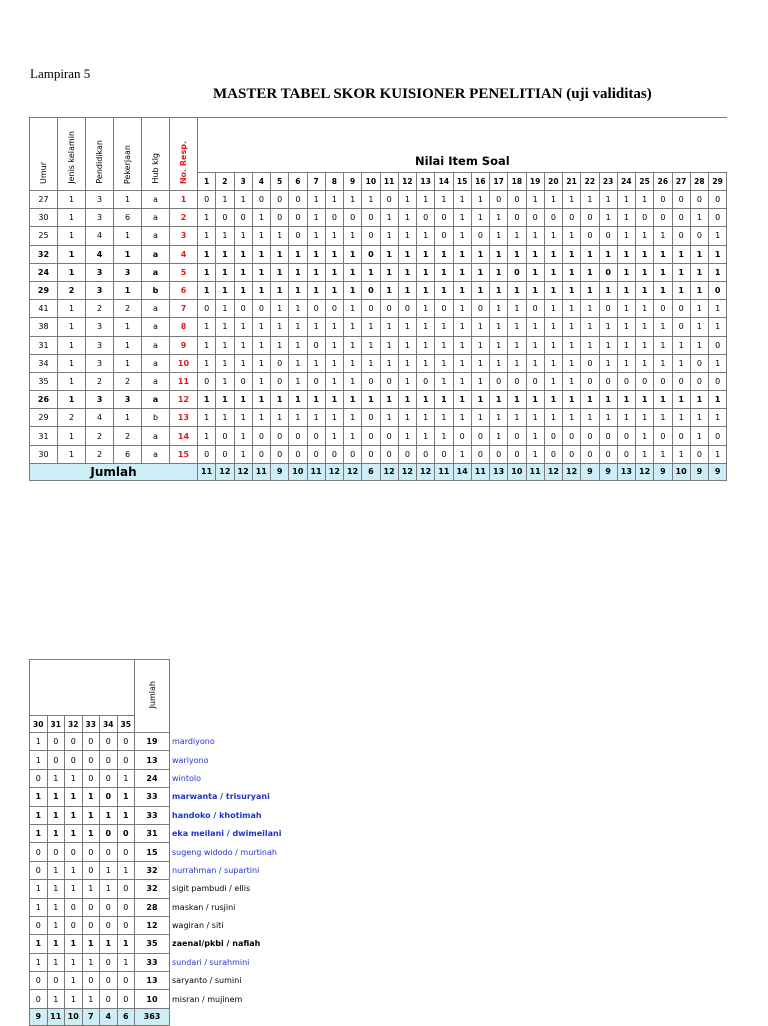  What do you see at coordinates (152, 852) in the screenshot?
I see `row-total-cell: 15` at bounding box center [152, 852].